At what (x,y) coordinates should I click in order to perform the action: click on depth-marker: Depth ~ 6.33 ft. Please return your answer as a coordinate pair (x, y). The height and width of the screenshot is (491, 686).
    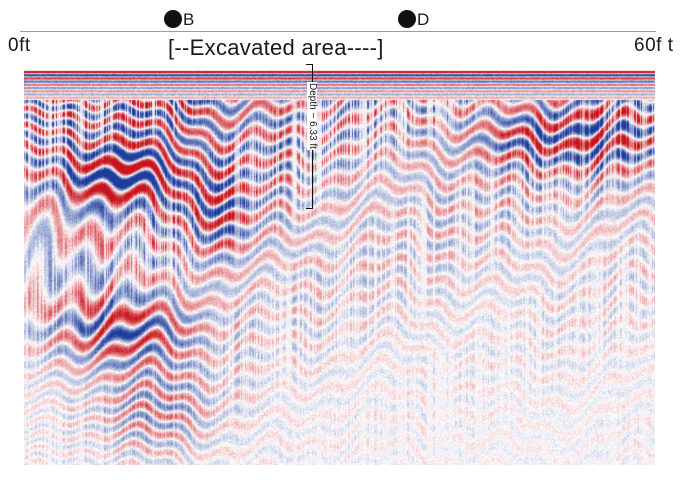
    Looking at the image, I should click on (309, 136).